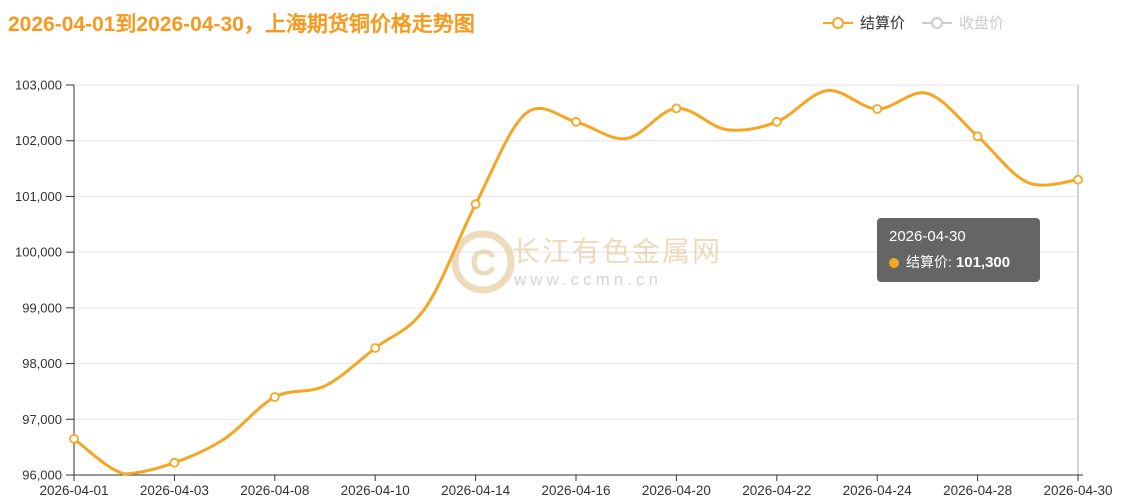 The width and height of the screenshot is (1126, 504). I want to click on page-title: 2026-04-01到2026-04-30，上海期货铜价格走势图, so click(241, 24).